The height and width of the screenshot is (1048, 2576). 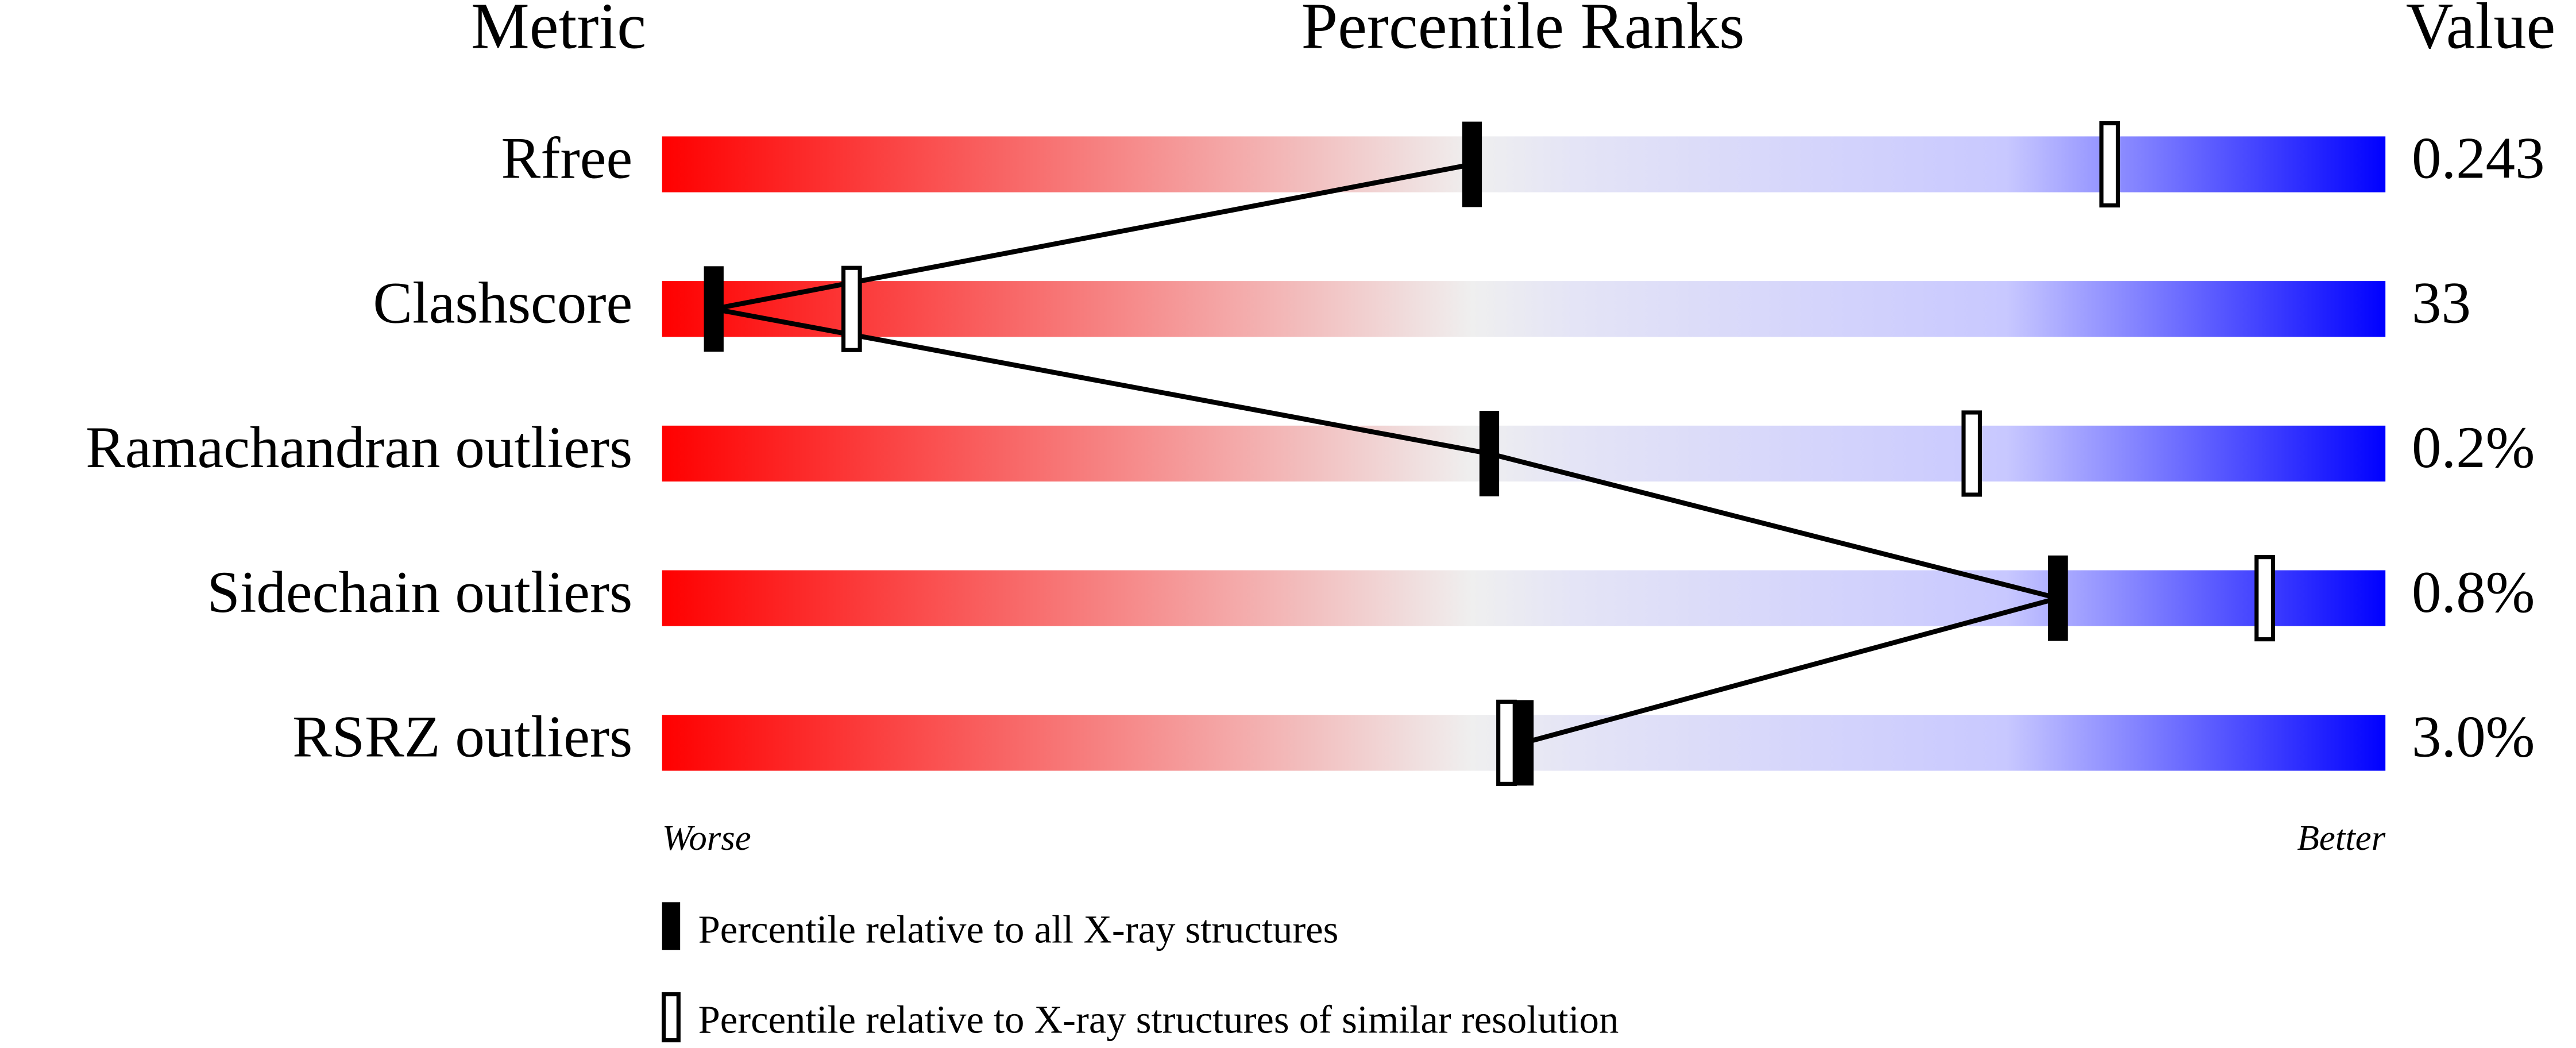 I want to click on metric-value: 0.2%, so click(x=2473, y=448).